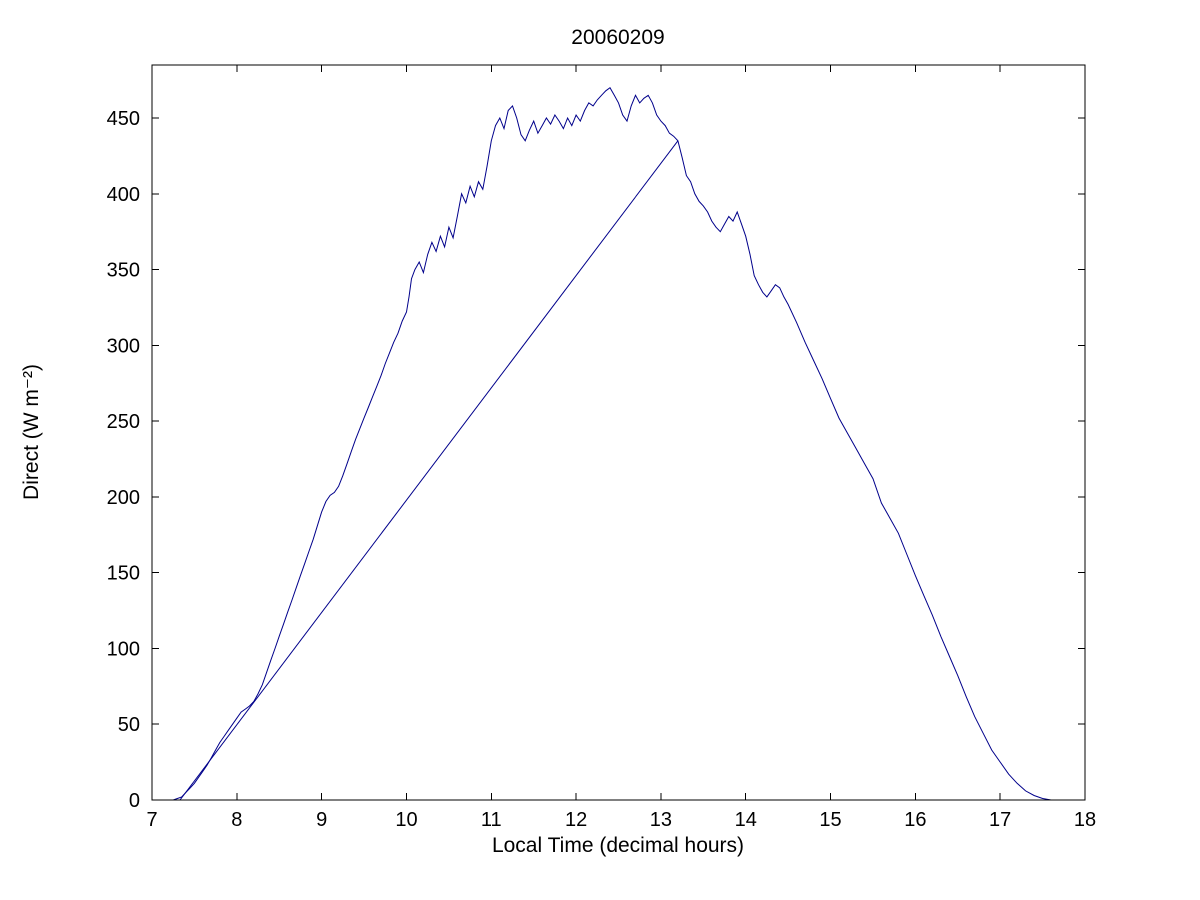  What do you see at coordinates (321, 820) in the screenshot?
I see `x-tick-label: 9` at bounding box center [321, 820].